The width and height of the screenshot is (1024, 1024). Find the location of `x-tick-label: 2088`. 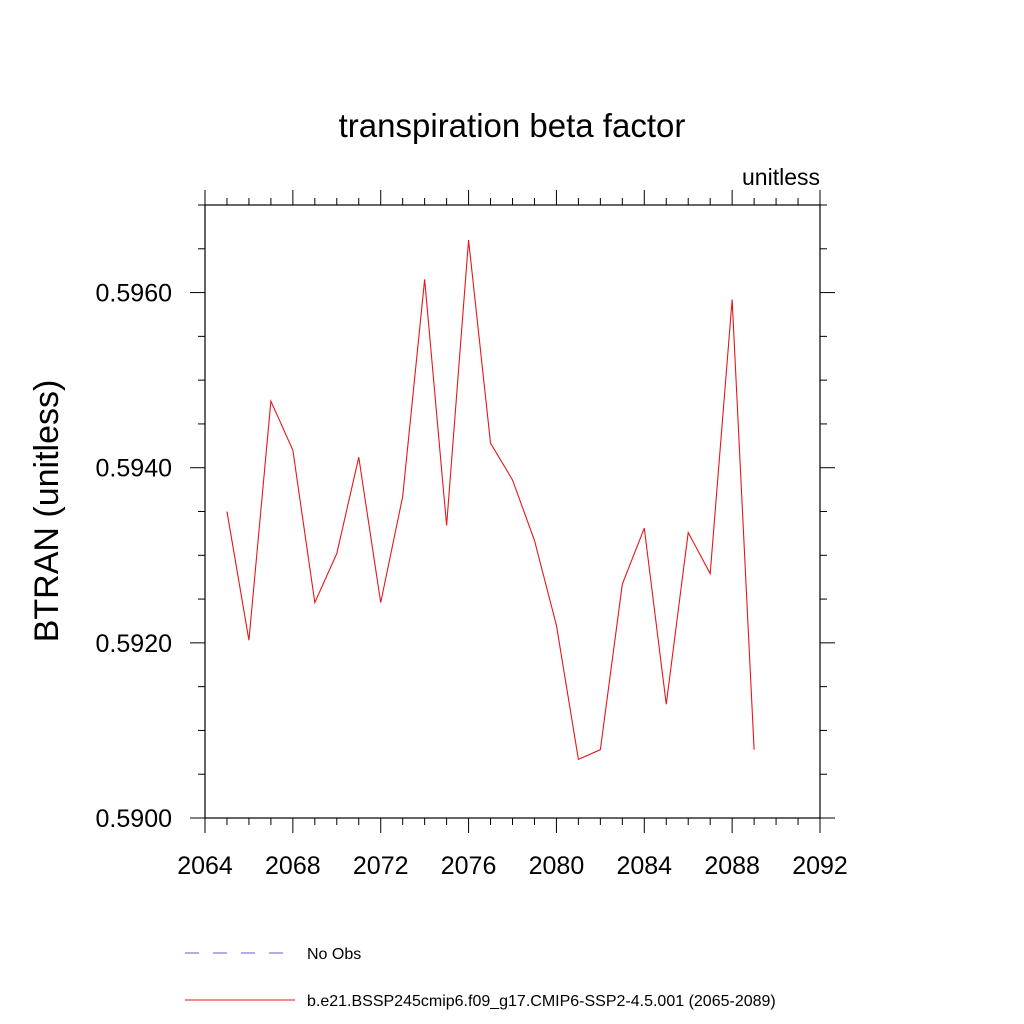

x-tick-label: 2088 is located at coordinates (732, 866).